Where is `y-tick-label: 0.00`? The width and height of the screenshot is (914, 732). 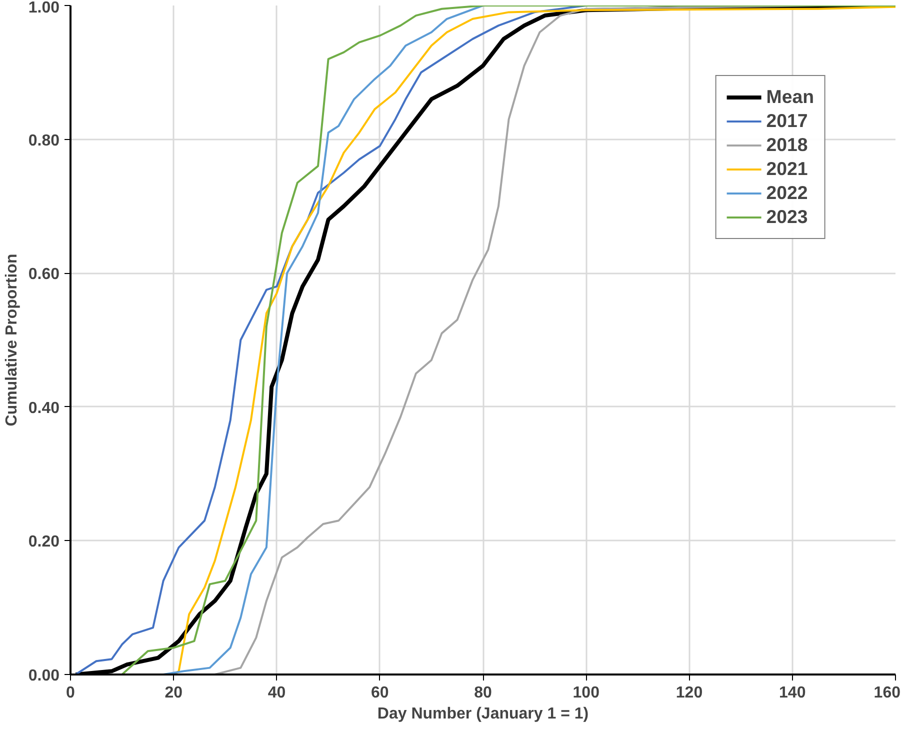
y-tick-label: 0.00 is located at coordinates (44, 676).